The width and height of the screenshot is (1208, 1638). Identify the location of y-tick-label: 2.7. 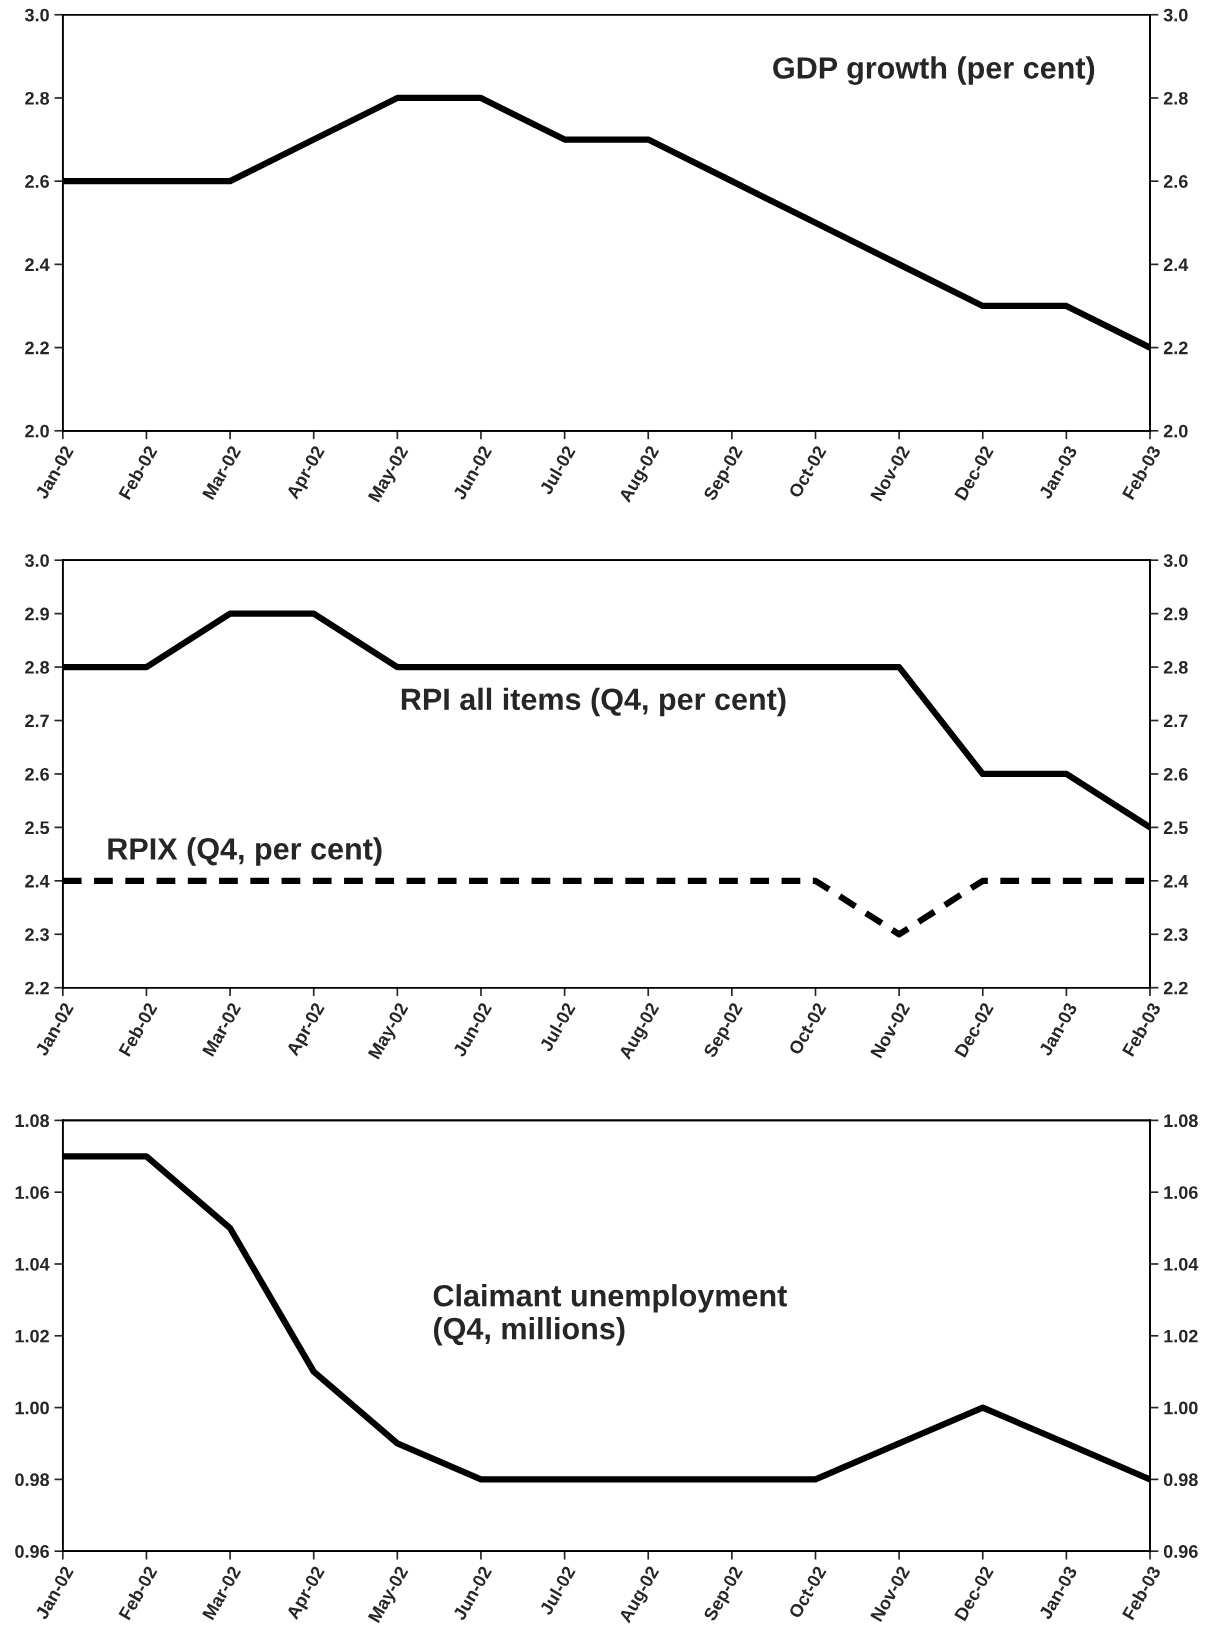
(37, 721).